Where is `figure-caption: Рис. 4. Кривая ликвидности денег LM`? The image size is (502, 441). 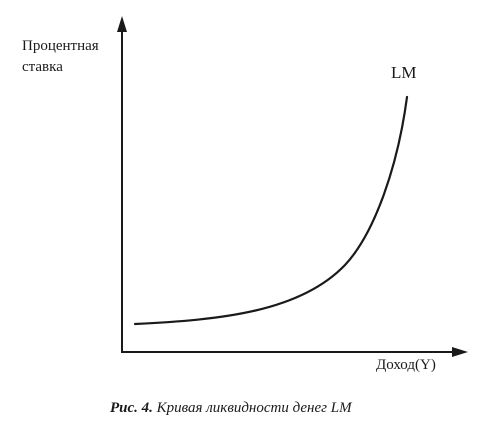 figure-caption: Рис. 4. Кривая ликвидности денег LM is located at coordinates (231, 408).